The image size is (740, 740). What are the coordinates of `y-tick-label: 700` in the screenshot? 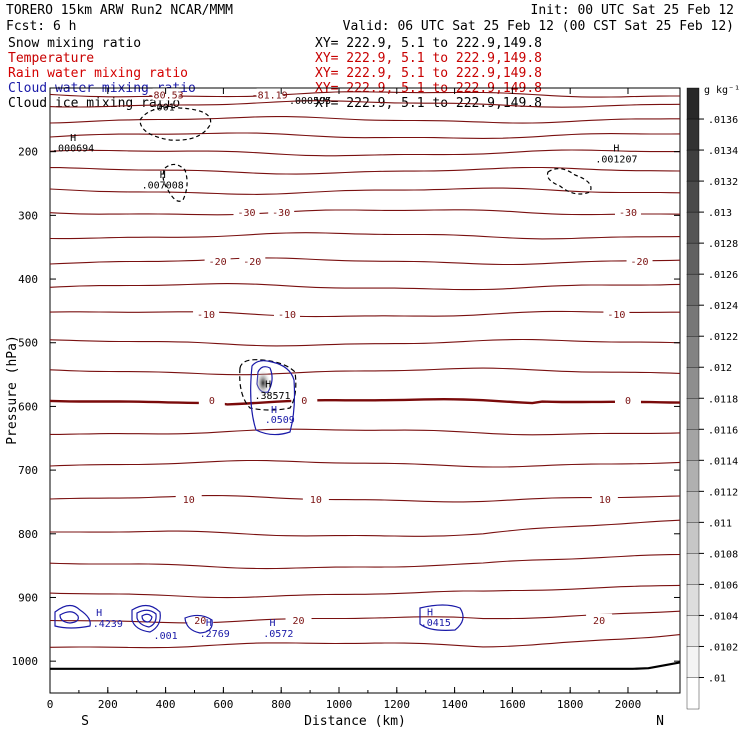 It's located at (28, 470).